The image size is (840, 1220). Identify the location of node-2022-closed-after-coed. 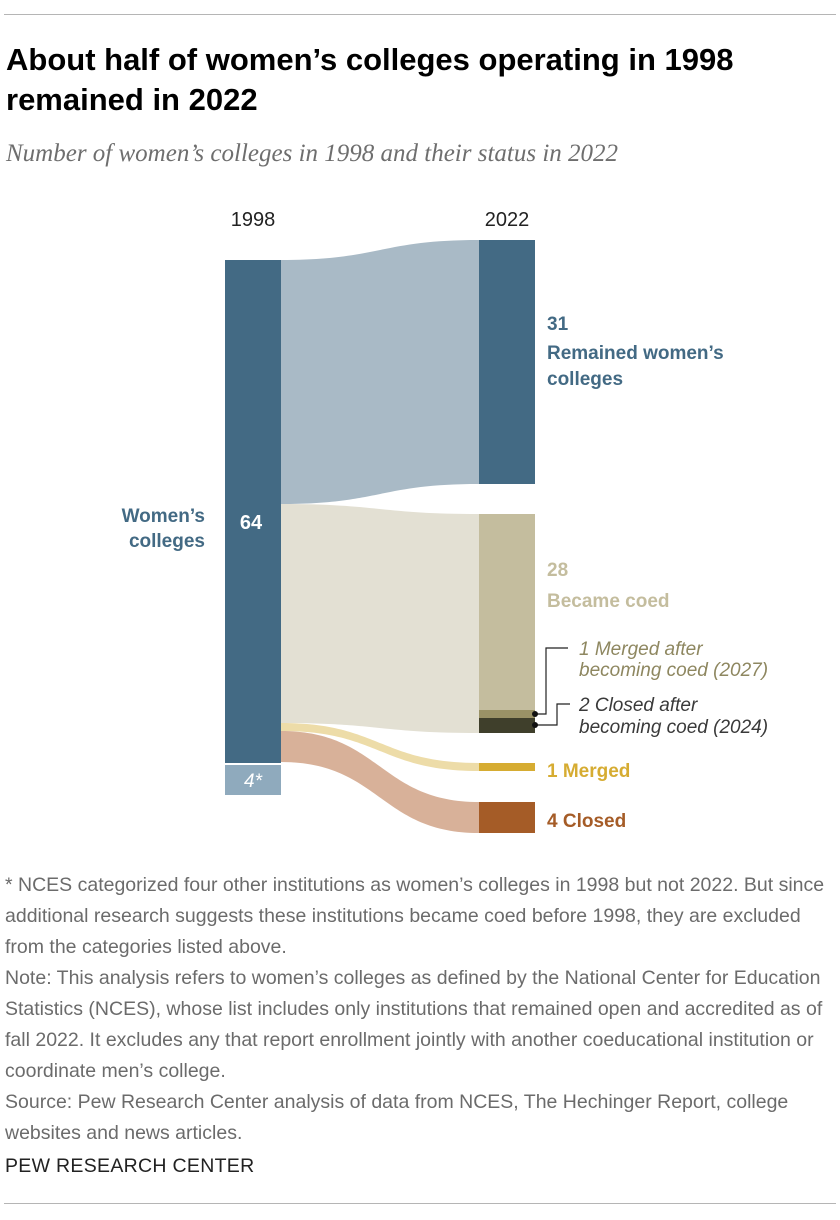
(507, 725).